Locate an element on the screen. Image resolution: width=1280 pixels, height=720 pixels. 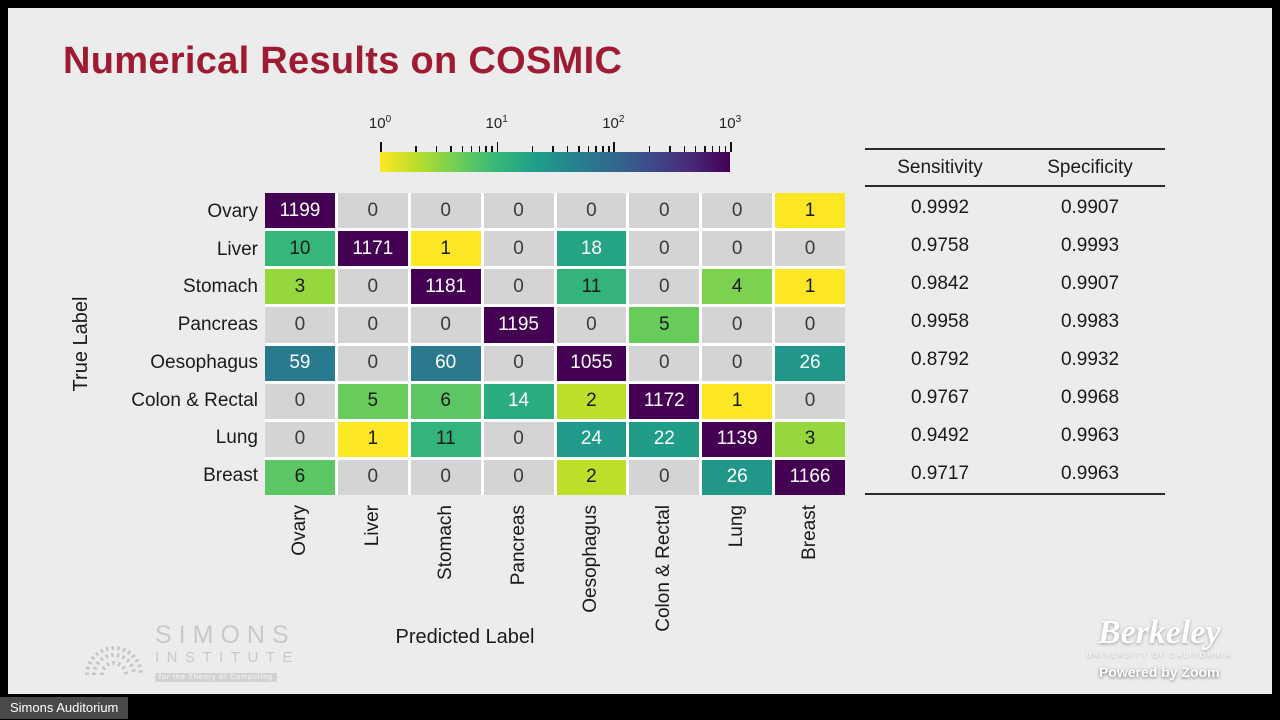
simons-line1: SIMONS is located at coordinates (225, 634).